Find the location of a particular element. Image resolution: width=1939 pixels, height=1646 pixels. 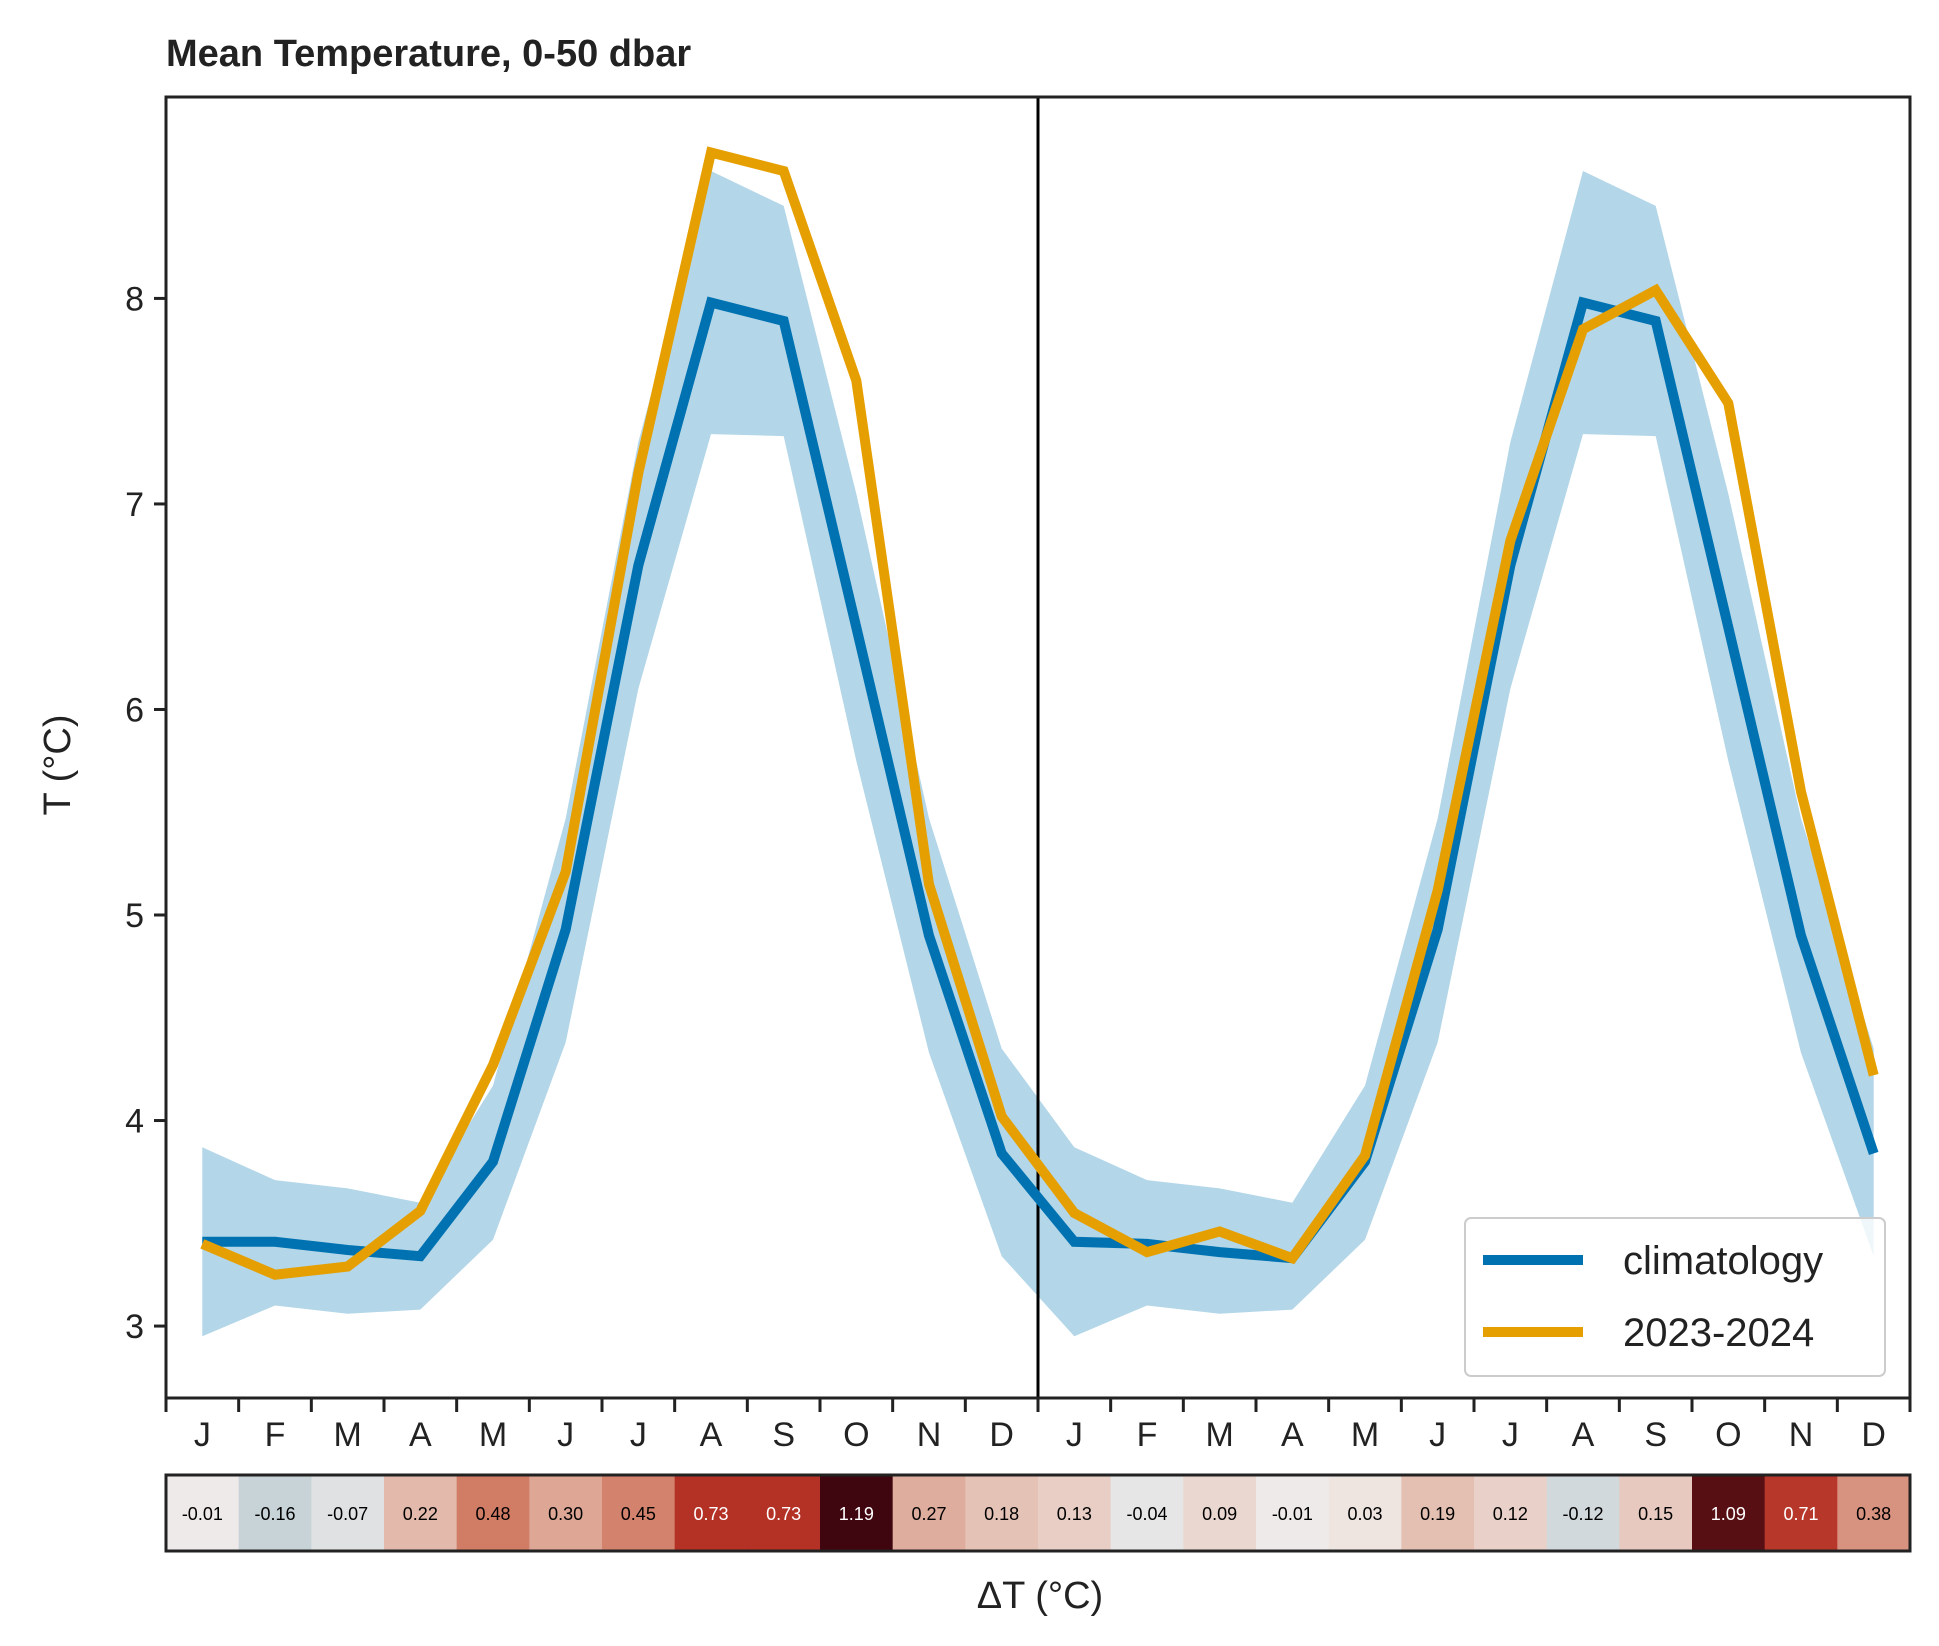

anomaly-cell-label: 0.13 is located at coordinates (1074, 1514).